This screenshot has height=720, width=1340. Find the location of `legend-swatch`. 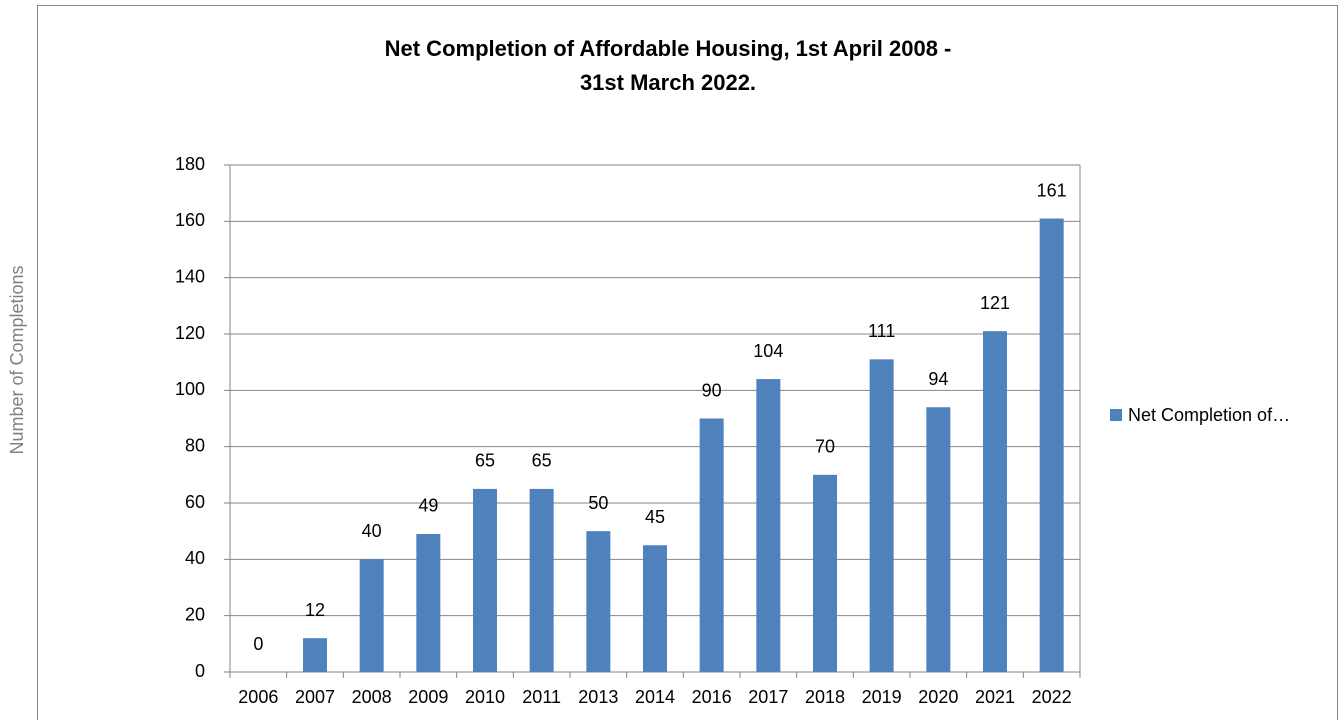

legend-swatch is located at coordinates (1116, 415).